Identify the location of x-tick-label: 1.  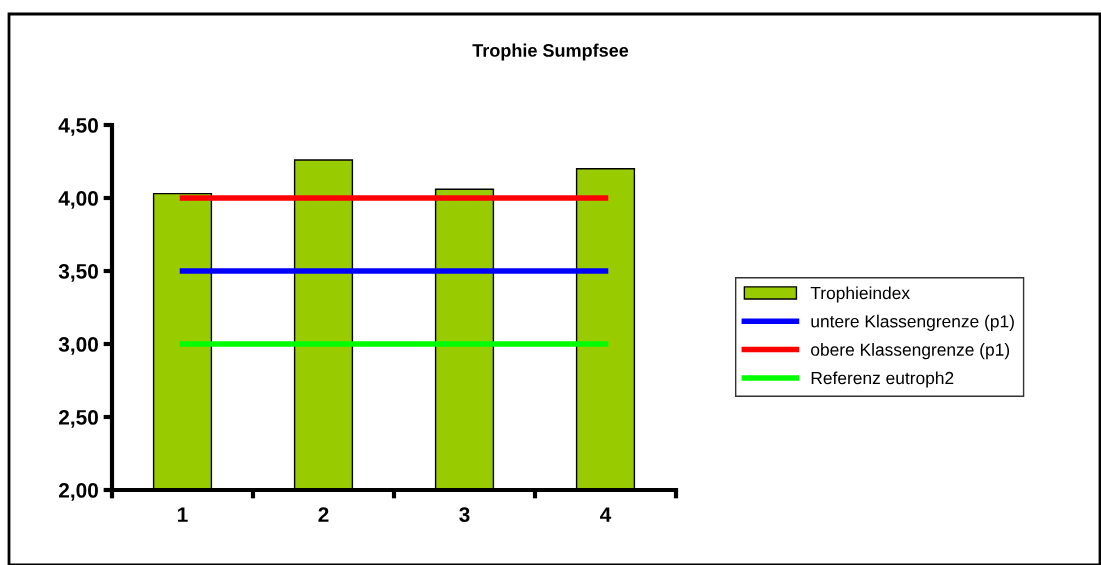
(183, 514).